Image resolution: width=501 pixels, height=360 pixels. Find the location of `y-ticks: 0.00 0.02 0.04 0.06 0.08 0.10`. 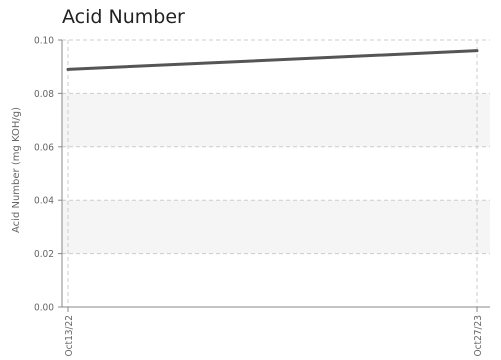

y-ticks: 0.00 0.02 0.04 0.06 0.08 0.10 is located at coordinates (48, 175).